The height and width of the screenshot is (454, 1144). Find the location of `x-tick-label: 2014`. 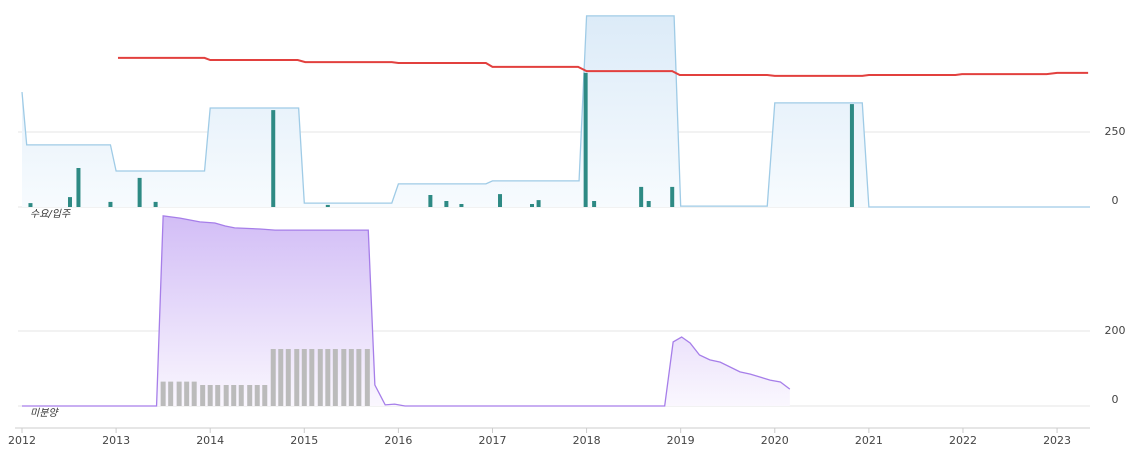

x-tick-label: 2014 is located at coordinates (210, 440).